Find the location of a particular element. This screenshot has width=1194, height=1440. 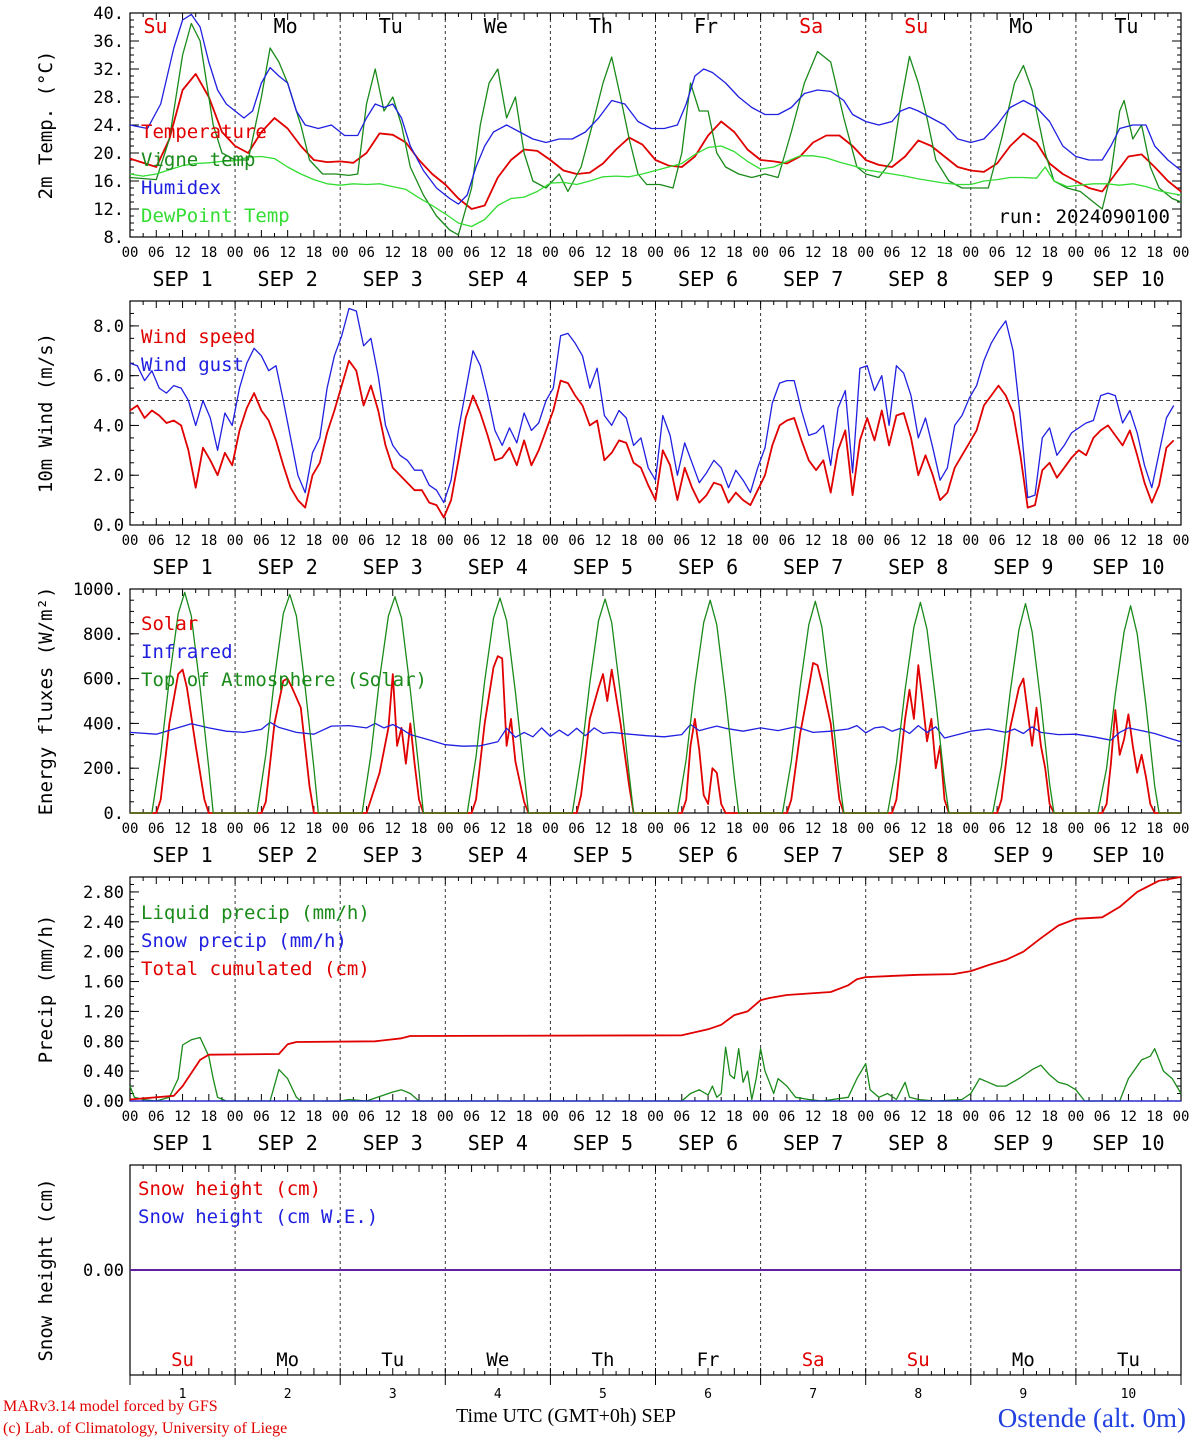

weekday-label-bottom: Th is located at coordinates (603, 1360).